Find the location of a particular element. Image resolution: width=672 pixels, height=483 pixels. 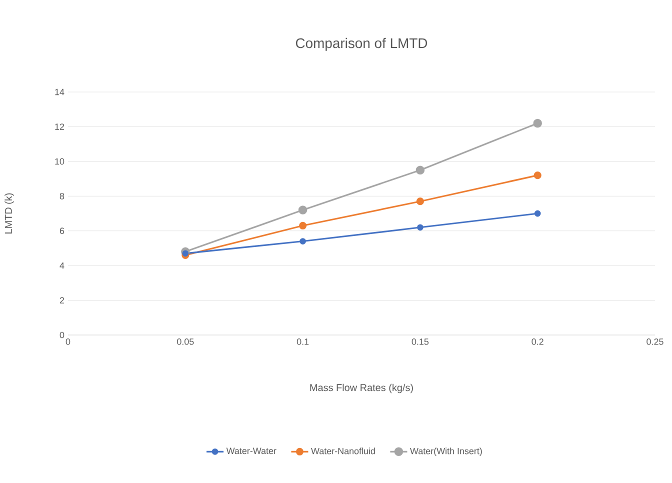

x-tick-label: 0 is located at coordinates (68, 341).